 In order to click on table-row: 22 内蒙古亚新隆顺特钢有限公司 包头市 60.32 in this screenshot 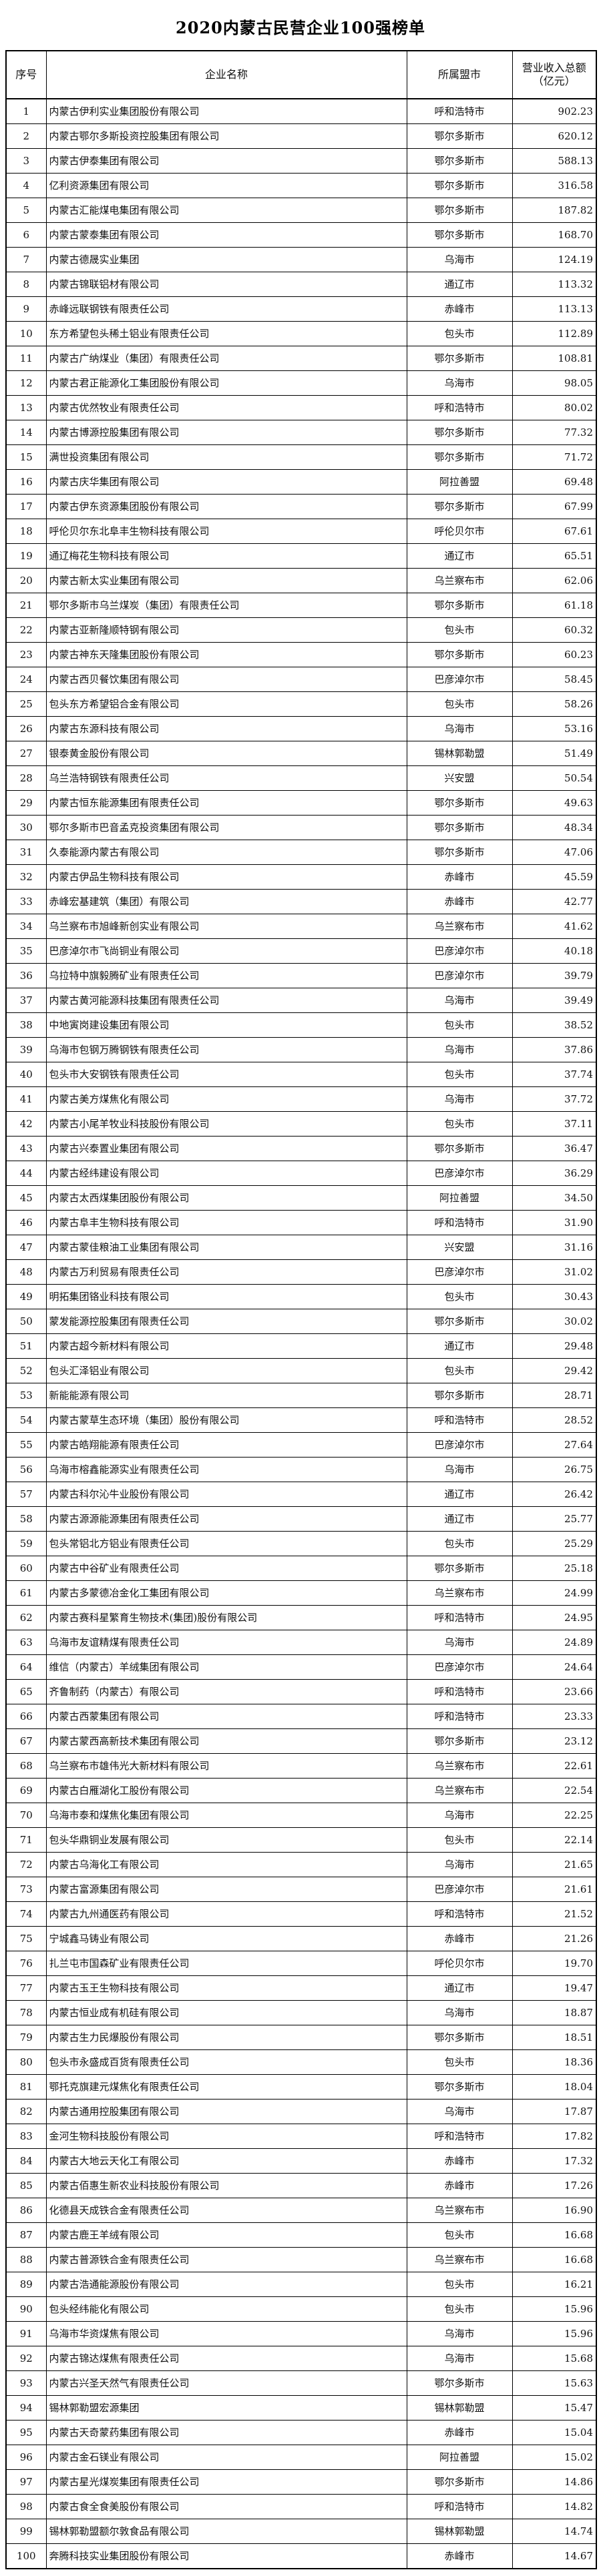, I will do `click(301, 630)`.